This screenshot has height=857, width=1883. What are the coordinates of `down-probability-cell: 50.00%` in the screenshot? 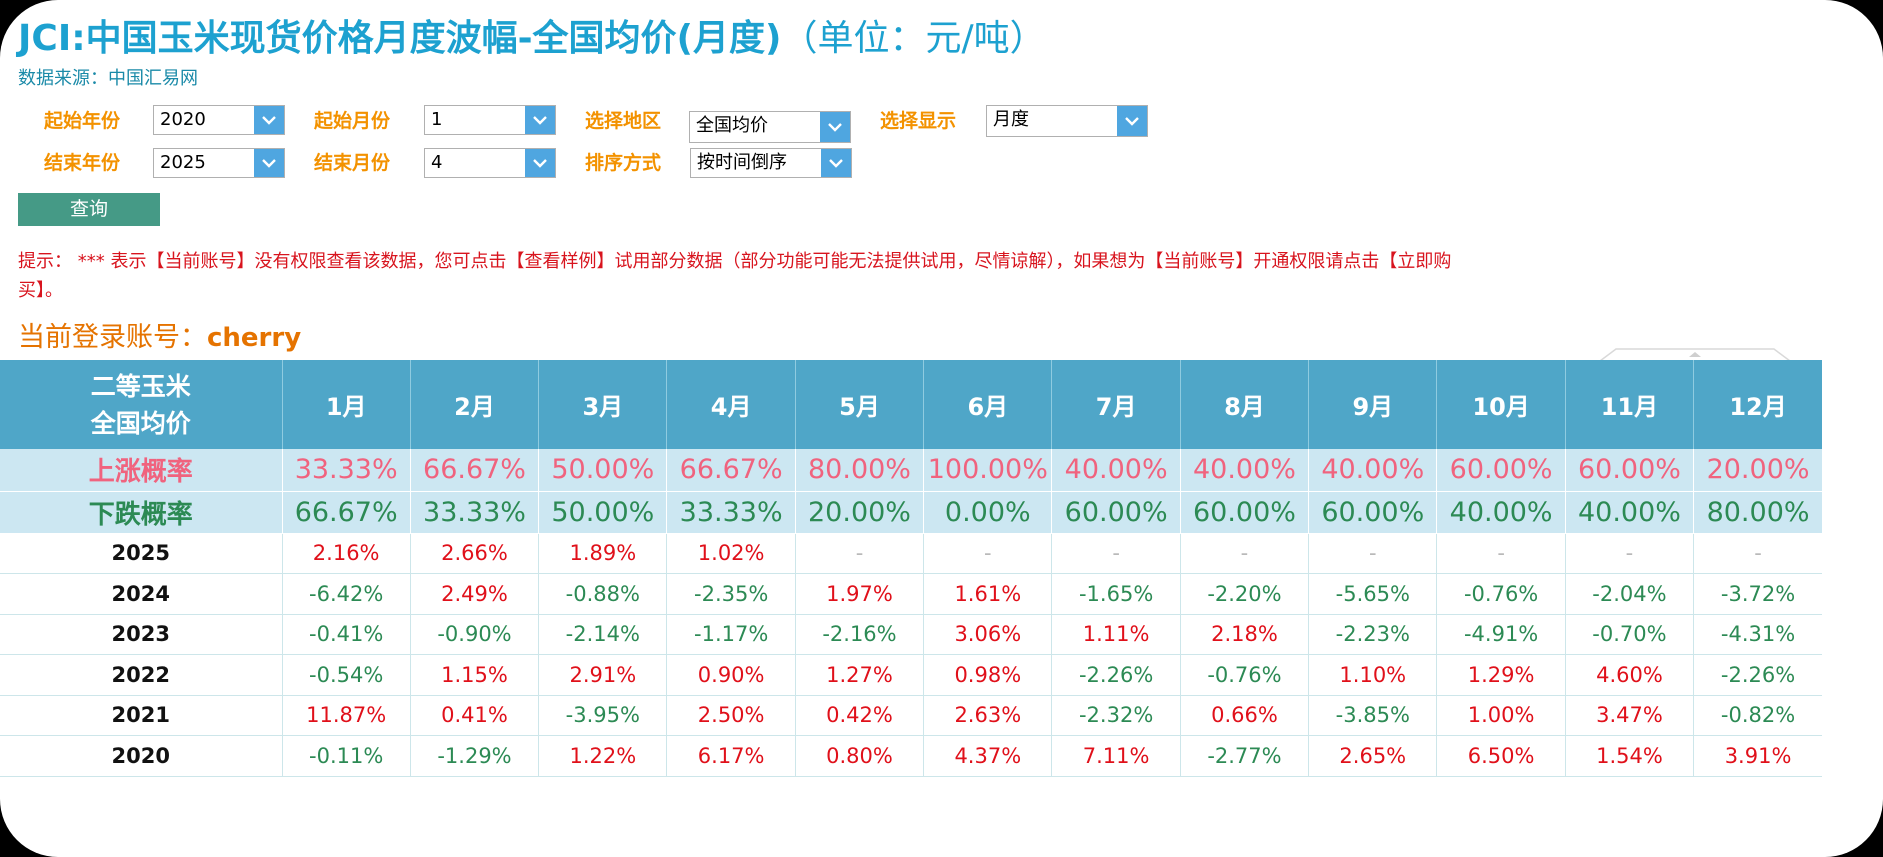 It's located at (602, 512).